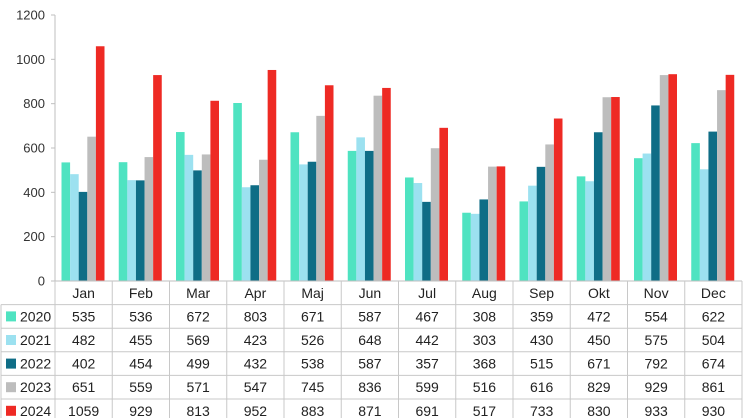 The image size is (746, 418). I want to click on table-cell-2020-jan: 535, so click(84, 316).